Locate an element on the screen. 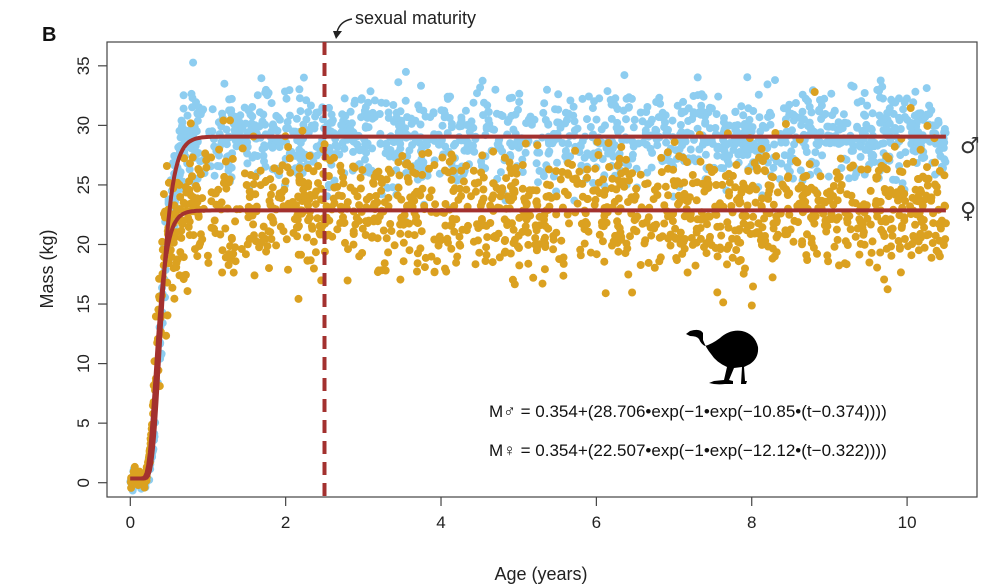 The width and height of the screenshot is (1000, 586). arrow-head-icon is located at coordinates (337, 35).